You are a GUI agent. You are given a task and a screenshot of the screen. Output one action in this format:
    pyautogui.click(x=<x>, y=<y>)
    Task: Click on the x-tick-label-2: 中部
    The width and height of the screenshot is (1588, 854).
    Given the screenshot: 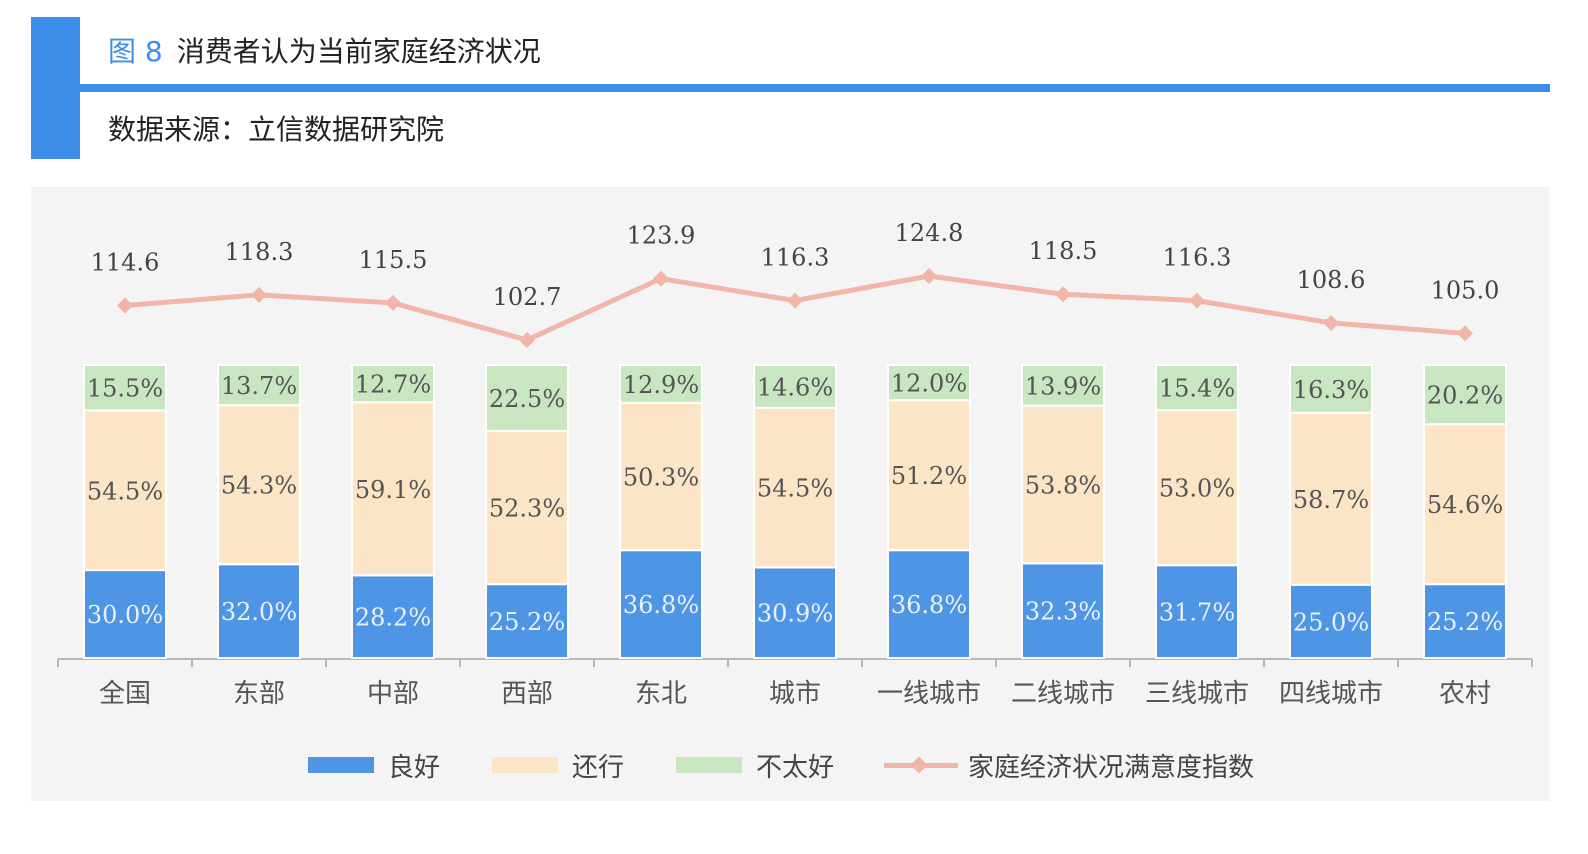 What is the action you would take?
    pyautogui.click(x=393, y=694)
    